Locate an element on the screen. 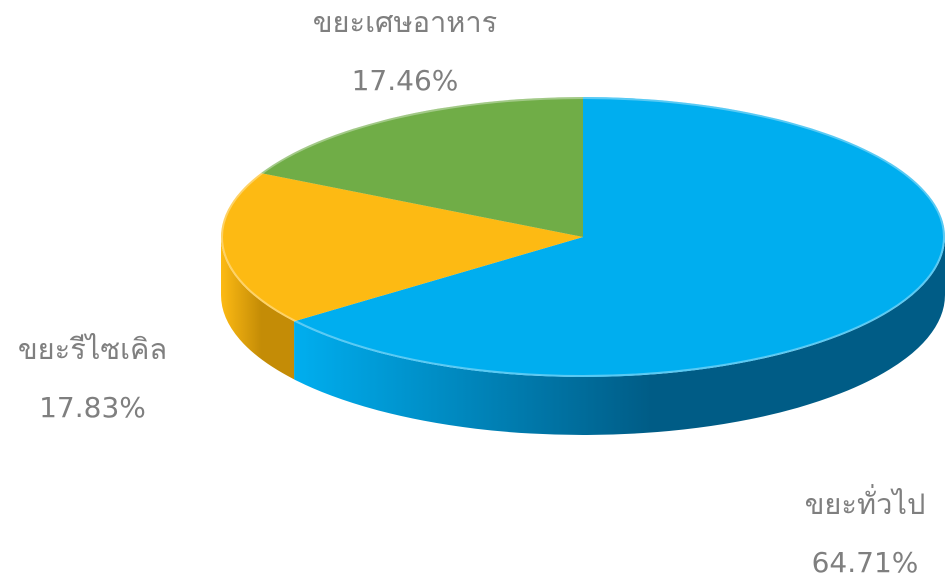  data-label-food-waste: ขยะเศษอาหาร 17.46% is located at coordinates (405, 51).